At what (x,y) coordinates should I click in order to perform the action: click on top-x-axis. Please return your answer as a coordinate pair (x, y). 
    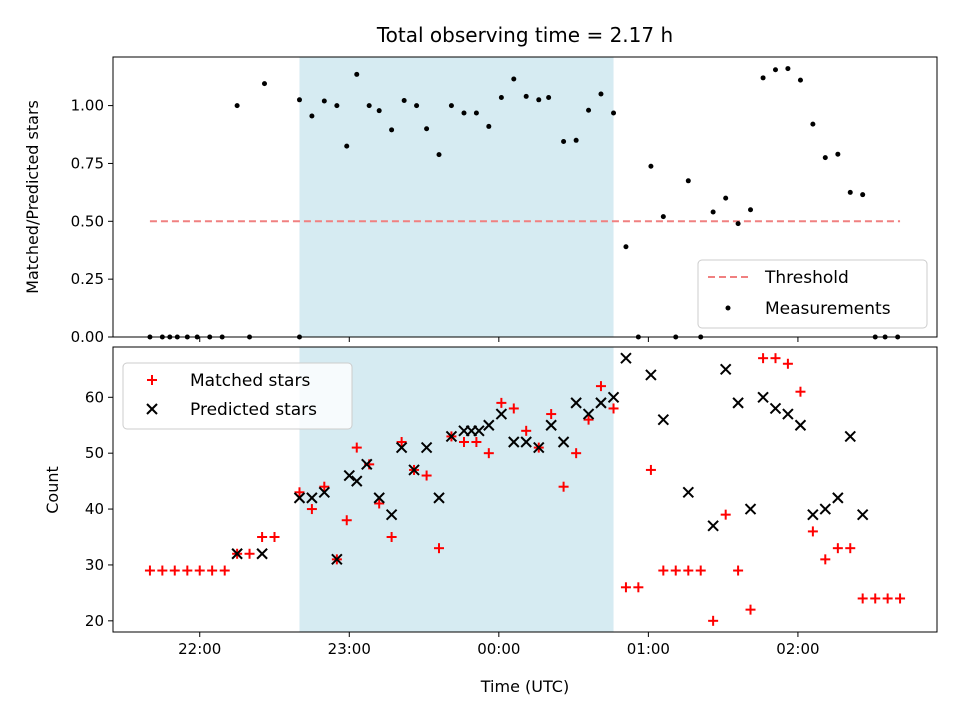
    Looking at the image, I should click on (499, 339).